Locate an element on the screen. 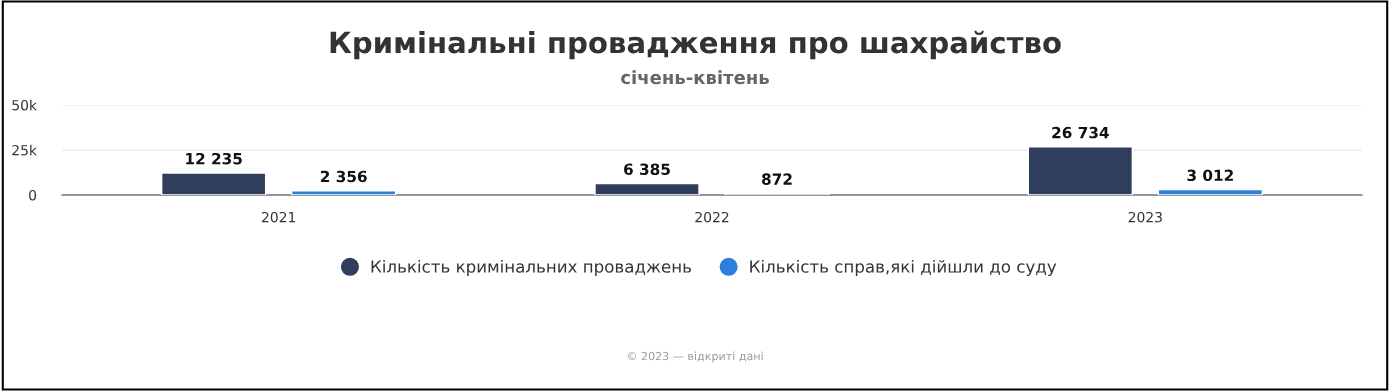  legend-label: Кількість кримінальних проваджень is located at coordinates (531, 268).